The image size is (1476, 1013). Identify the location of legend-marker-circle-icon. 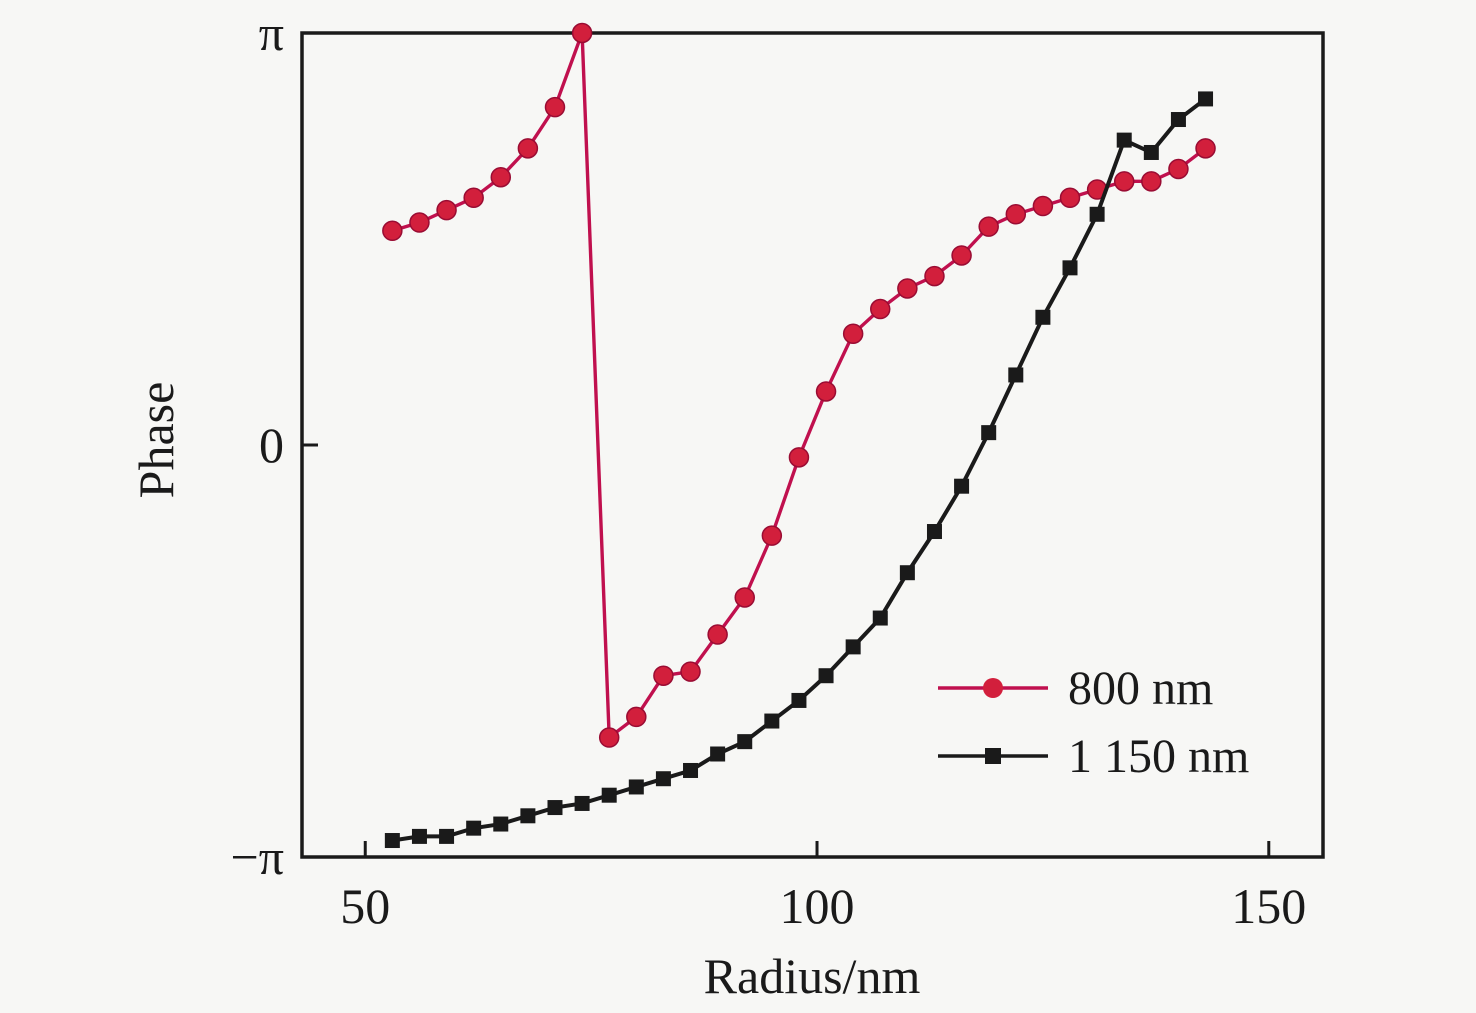
(993, 688).